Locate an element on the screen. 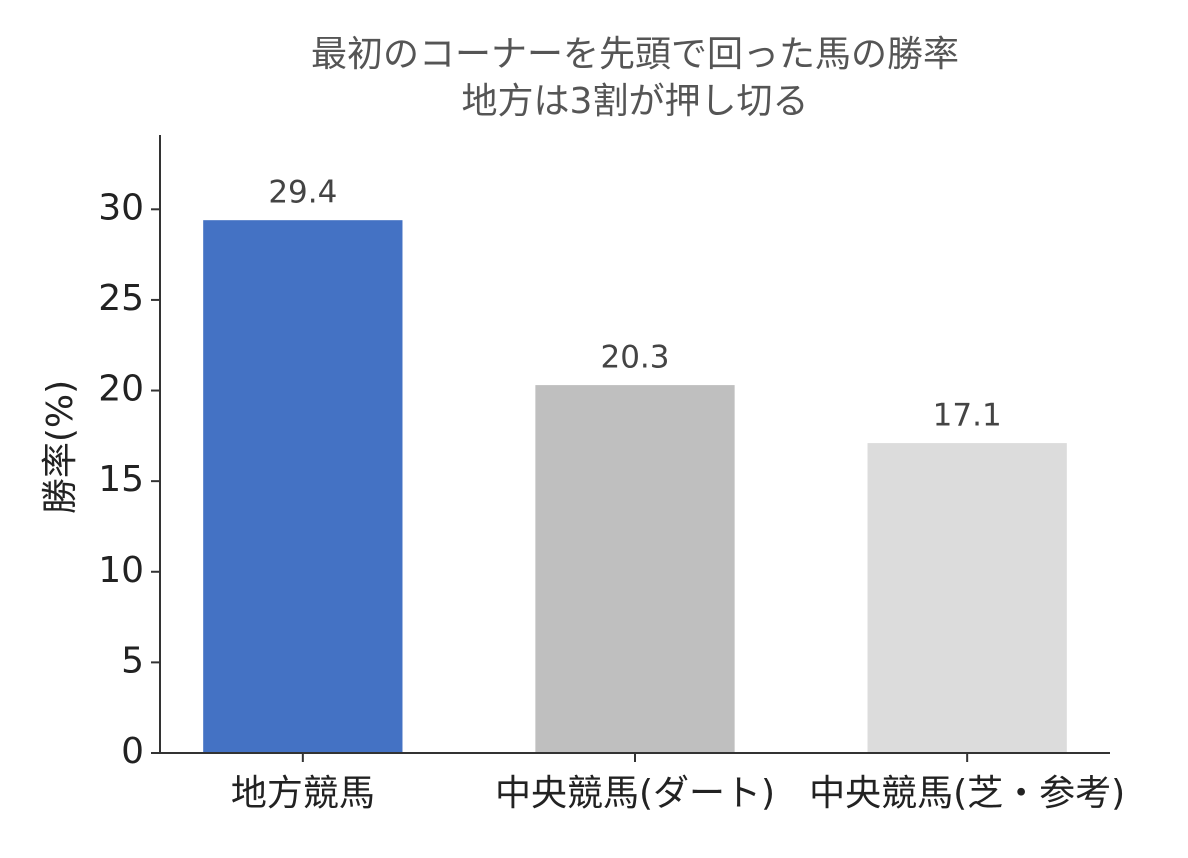  value-label: 17.1 is located at coordinates (967, 416).